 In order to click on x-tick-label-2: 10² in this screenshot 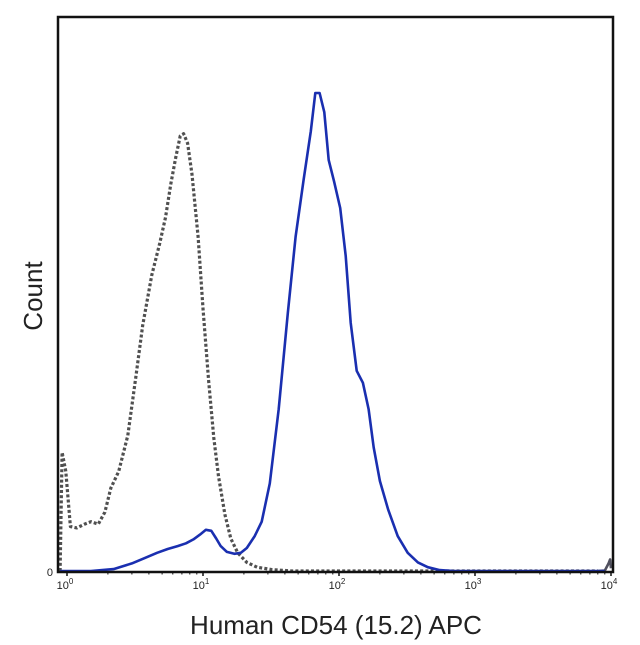, I will do `click(337, 584)`.